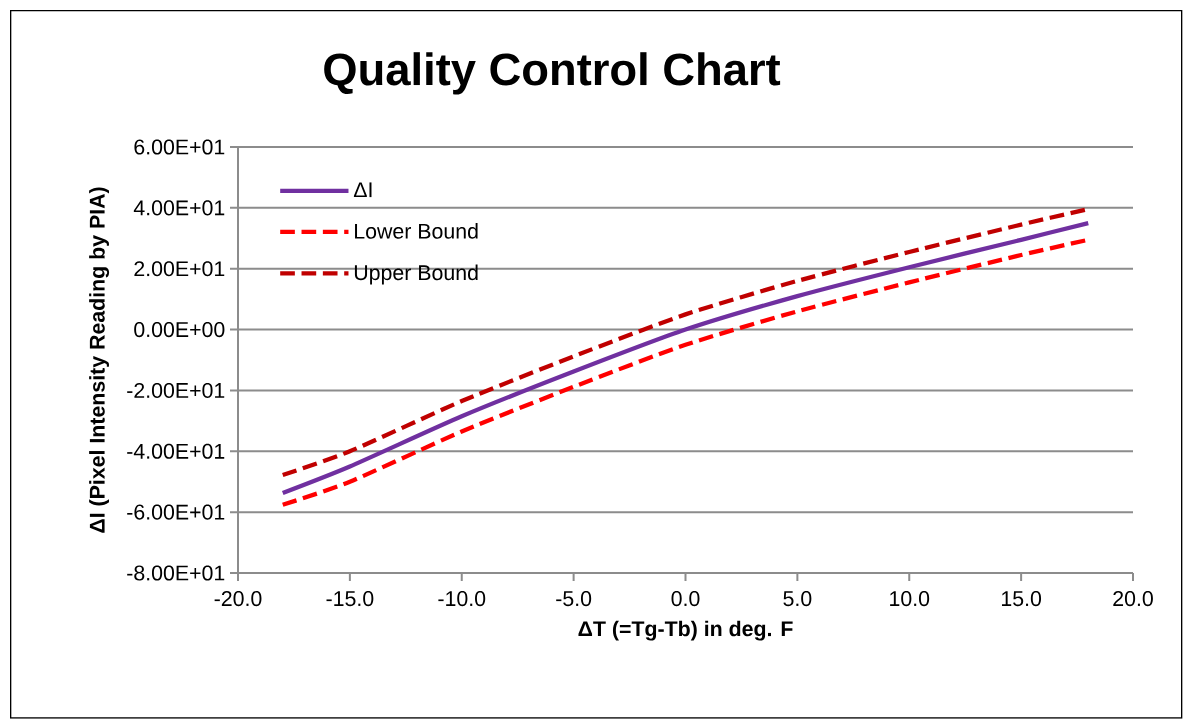 The width and height of the screenshot is (1183, 722). Describe the element at coordinates (462, 599) in the screenshot. I see `x-tick-label: -10.0` at that location.